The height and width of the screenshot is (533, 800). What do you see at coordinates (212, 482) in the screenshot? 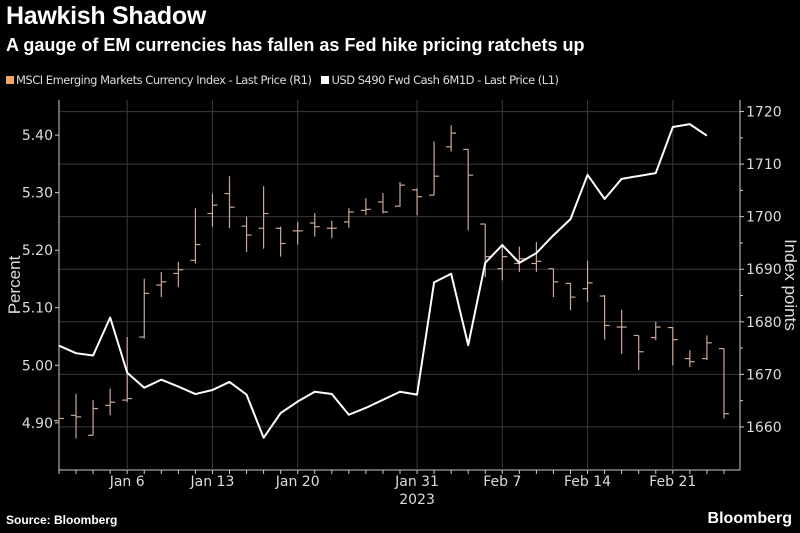
I see `x-tick-label: Jan 13` at bounding box center [212, 482].